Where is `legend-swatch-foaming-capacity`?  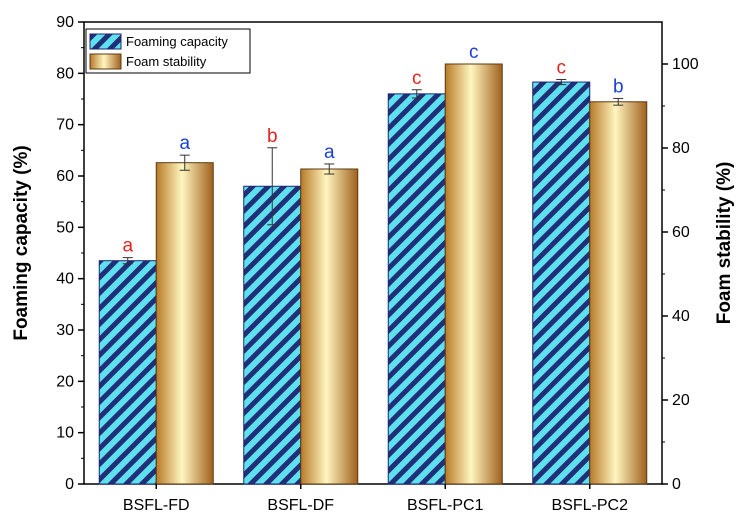 legend-swatch-foaming-capacity is located at coordinates (105, 41).